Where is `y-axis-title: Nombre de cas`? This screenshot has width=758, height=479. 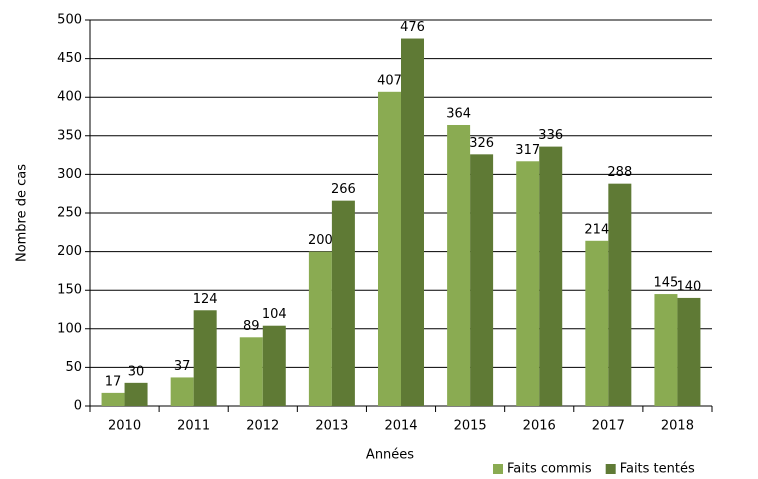 y-axis-title: Nombre de cas is located at coordinates (22, 213).